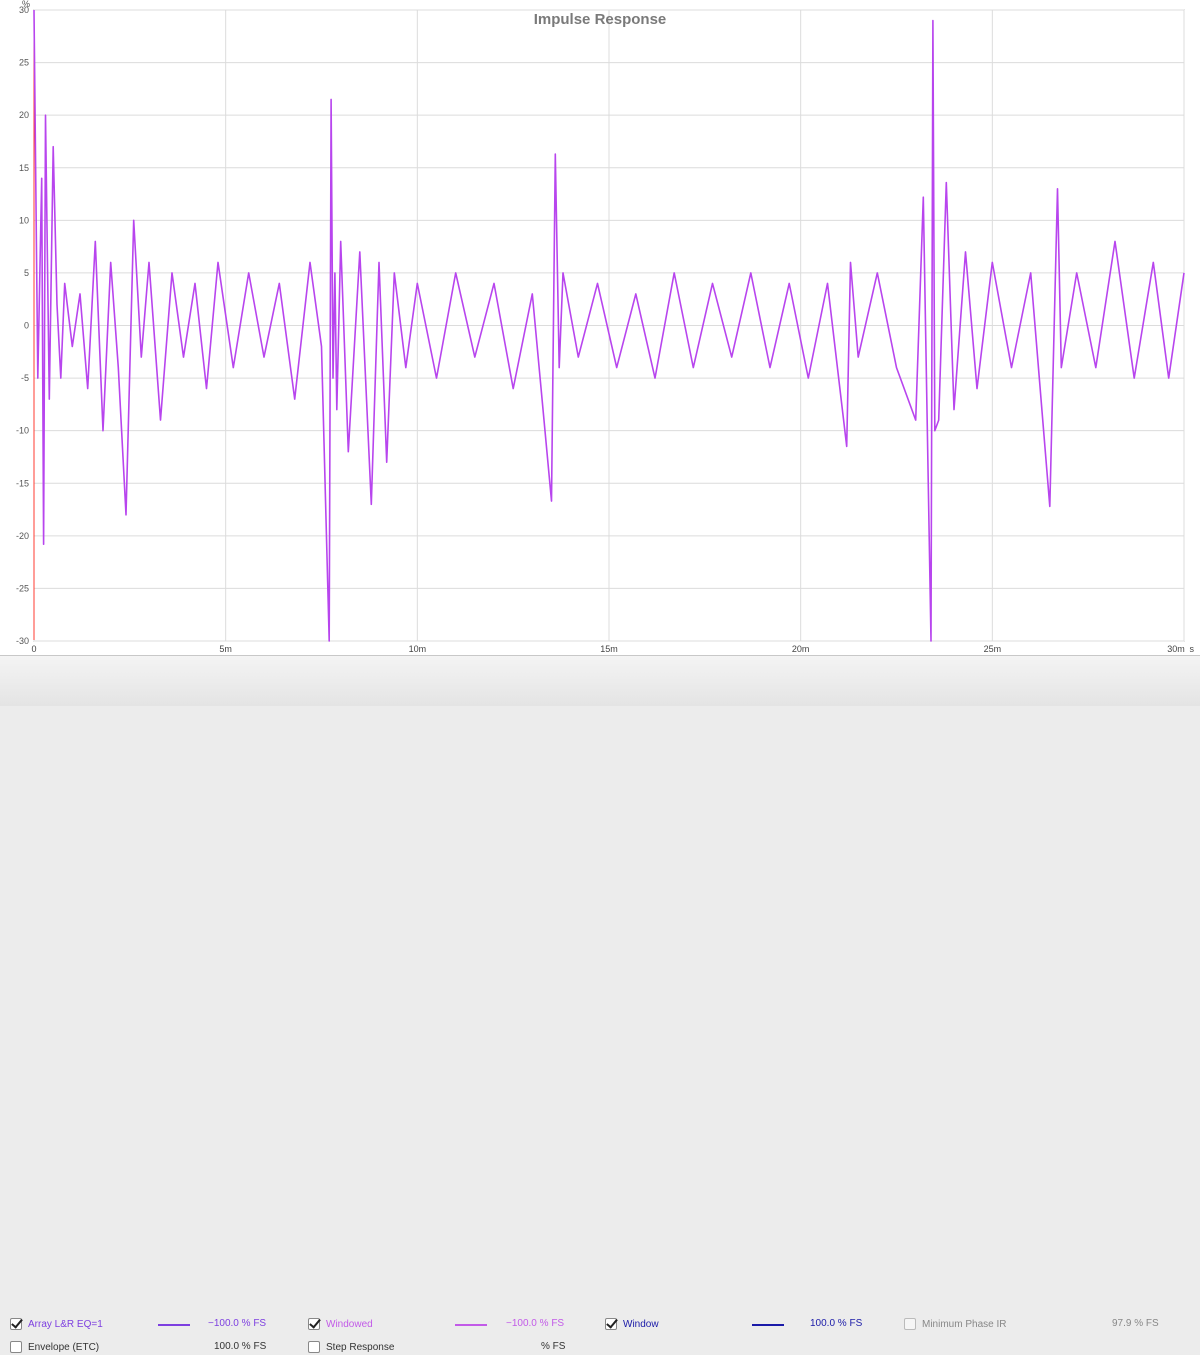 This screenshot has width=1200, height=1355. Describe the element at coordinates (535, 1323) in the screenshot. I see `windowed-value: −100.0 % FS` at that location.